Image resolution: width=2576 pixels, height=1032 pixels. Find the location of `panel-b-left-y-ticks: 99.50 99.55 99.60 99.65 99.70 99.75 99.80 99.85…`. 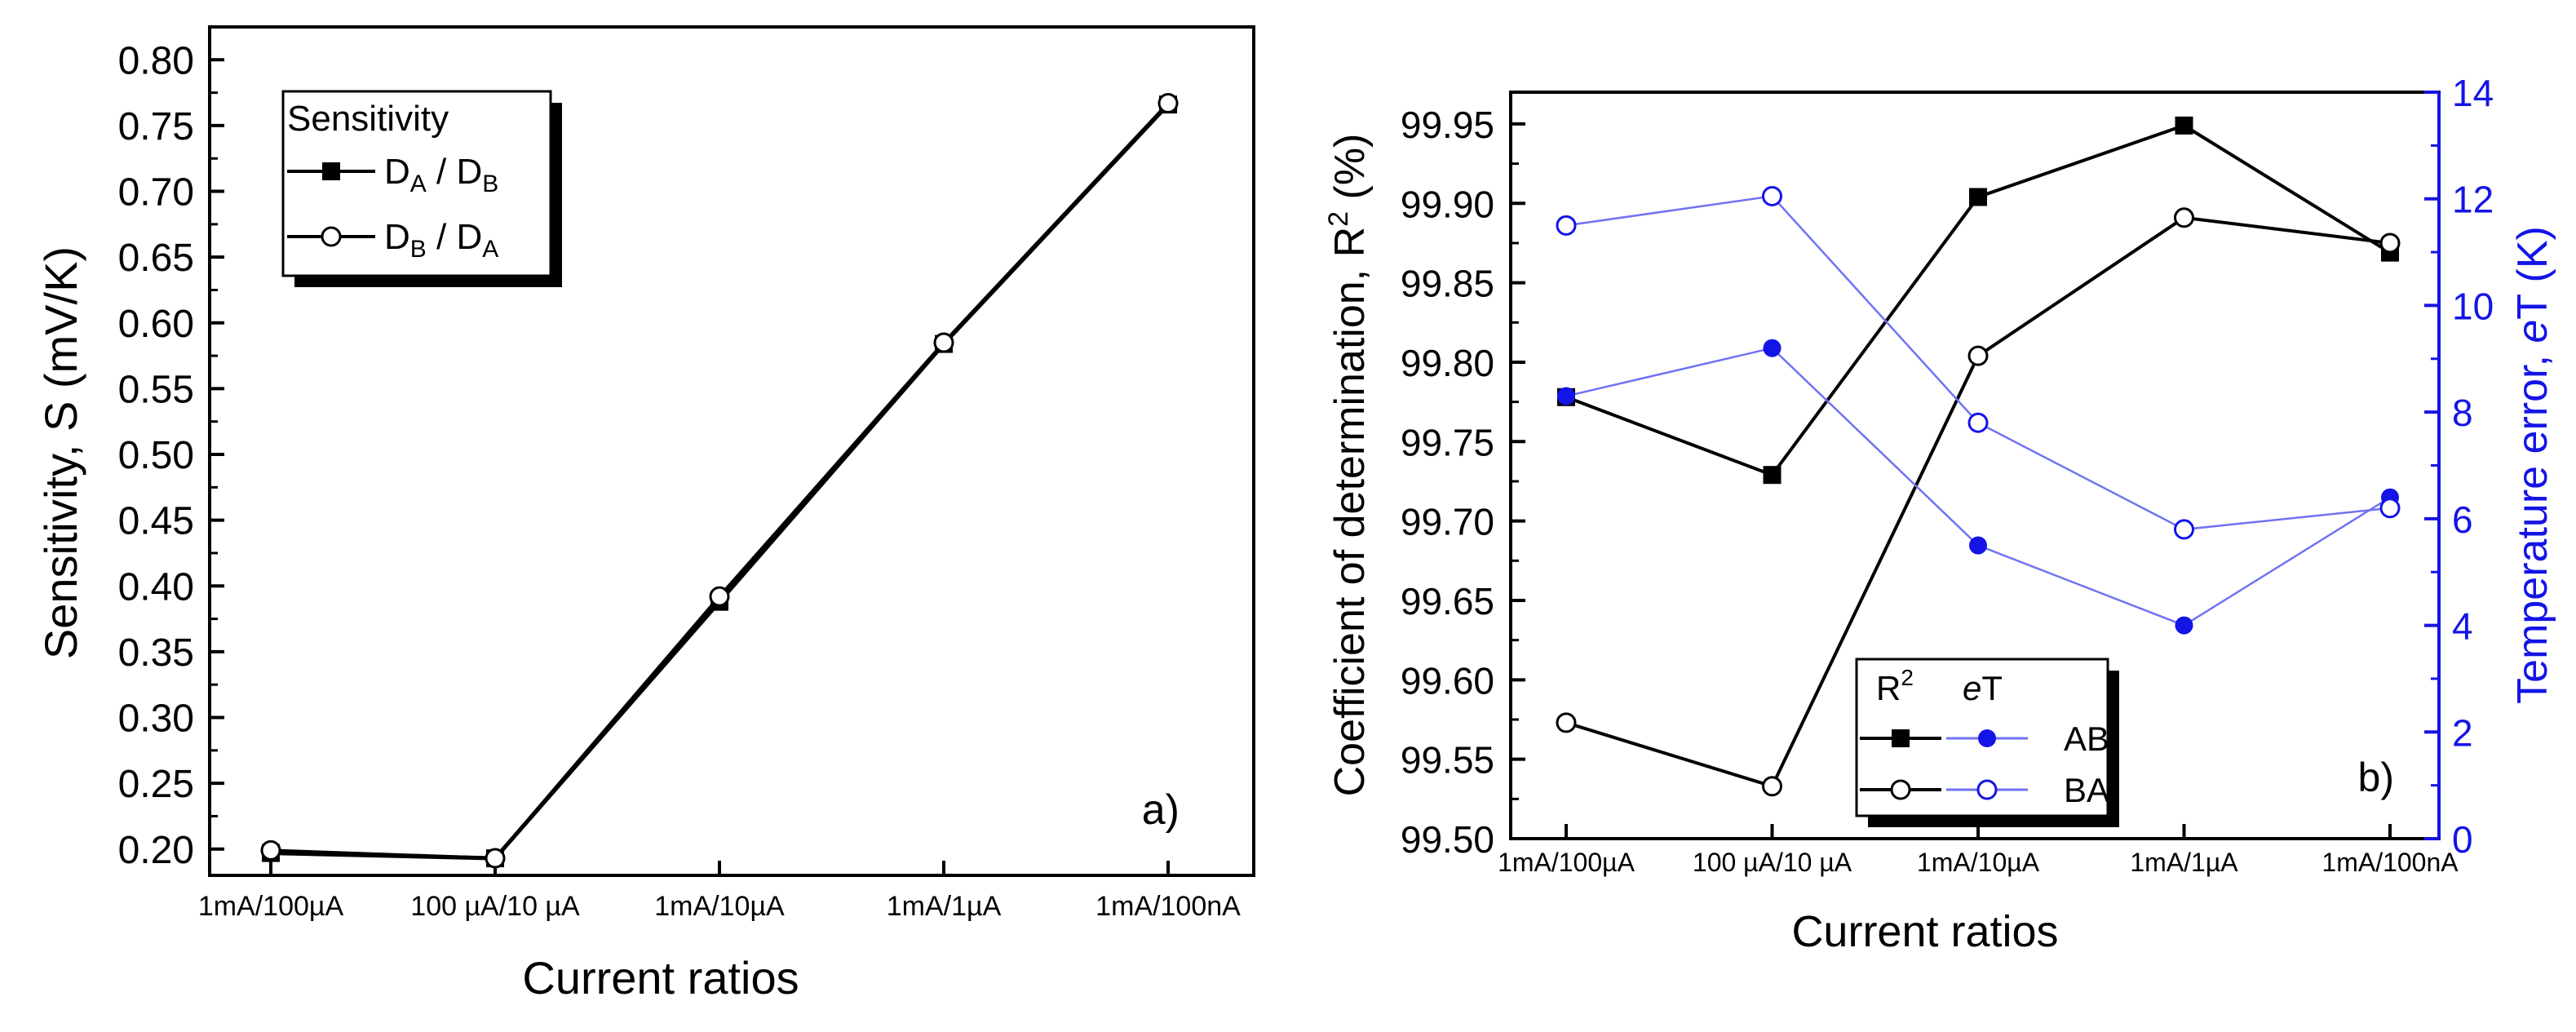

panel-b-left-y-ticks: 99.50 99.55 99.60 99.65 99.70 99.75 99.80 99.85… is located at coordinates (1463, 482).